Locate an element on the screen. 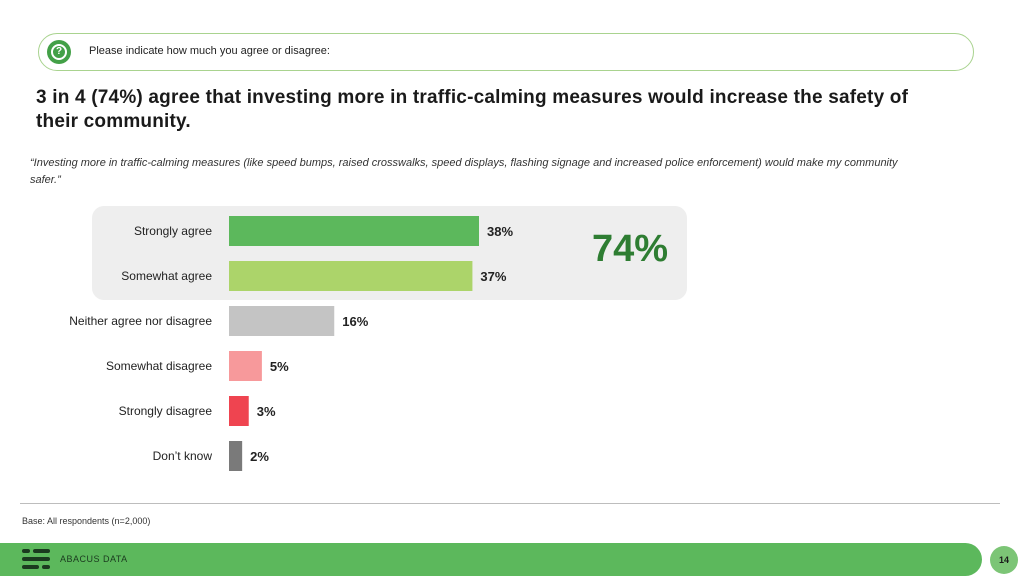 The image size is (1024, 576). category-label: Don’t know is located at coordinates (183, 456).